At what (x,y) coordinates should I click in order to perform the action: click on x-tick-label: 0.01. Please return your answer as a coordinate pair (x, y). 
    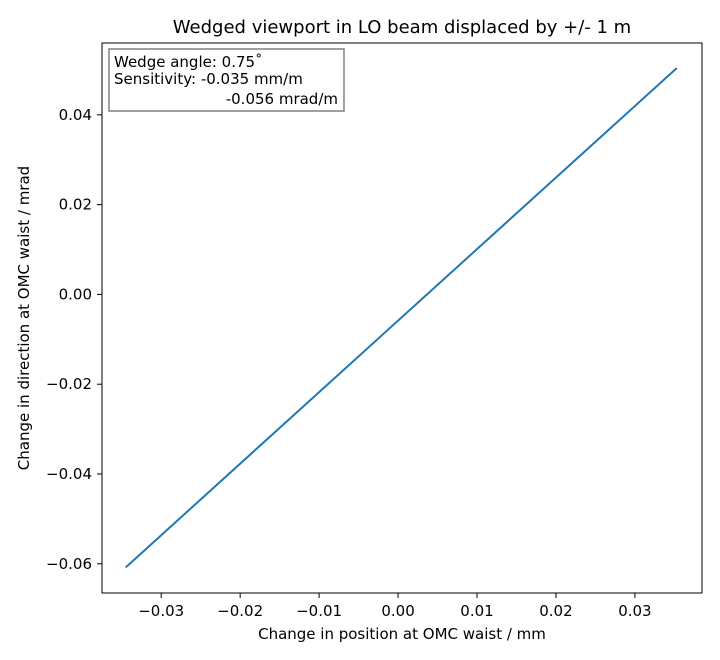
    Looking at the image, I should click on (476, 611).